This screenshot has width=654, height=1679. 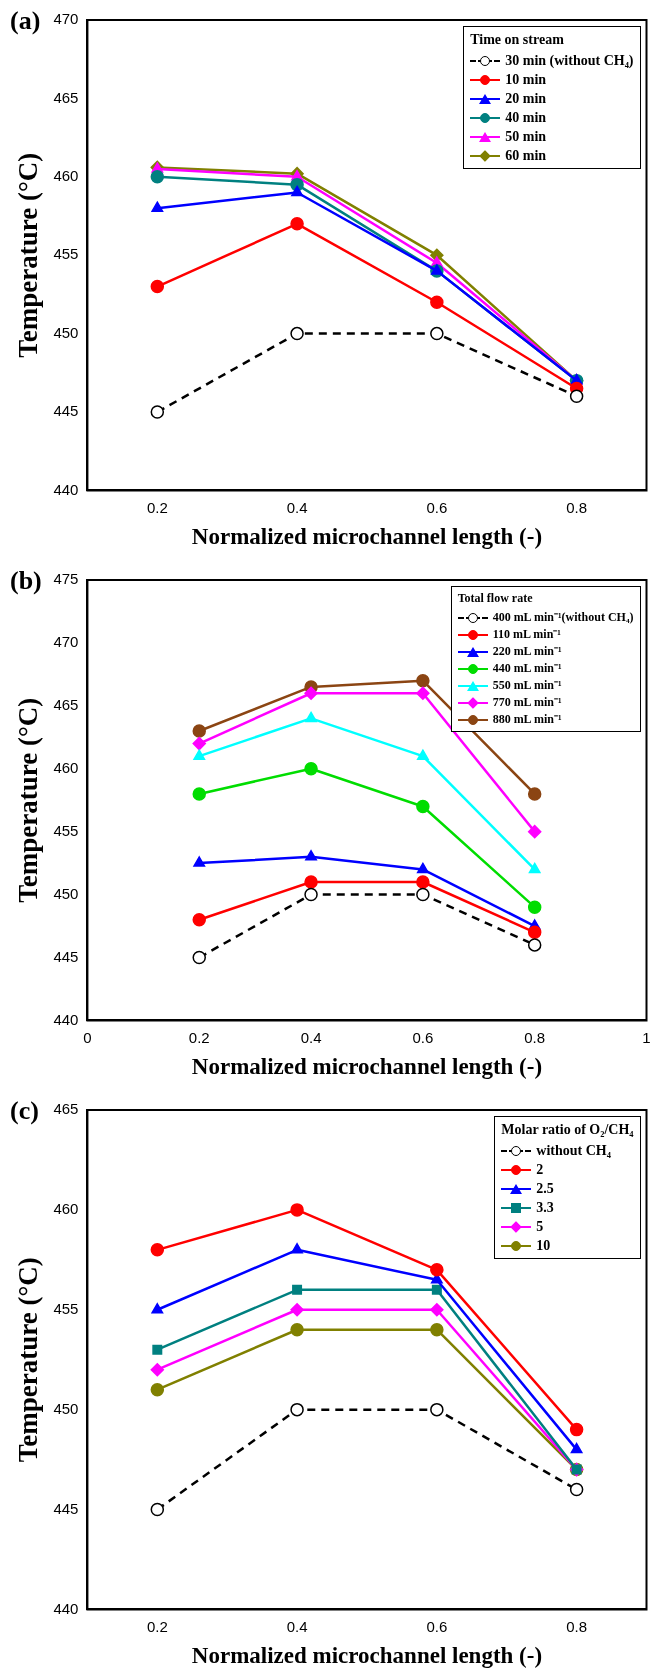 What do you see at coordinates (527, 685) in the screenshot?
I see `legend-label: 550 mL min⁻¹` at bounding box center [527, 685].